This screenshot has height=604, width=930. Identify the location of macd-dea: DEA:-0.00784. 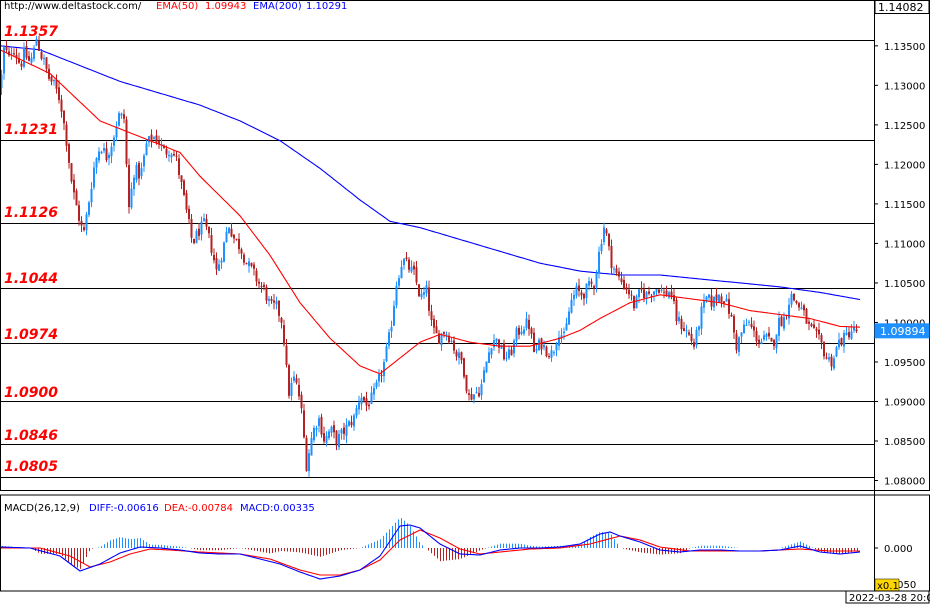
(199, 508).